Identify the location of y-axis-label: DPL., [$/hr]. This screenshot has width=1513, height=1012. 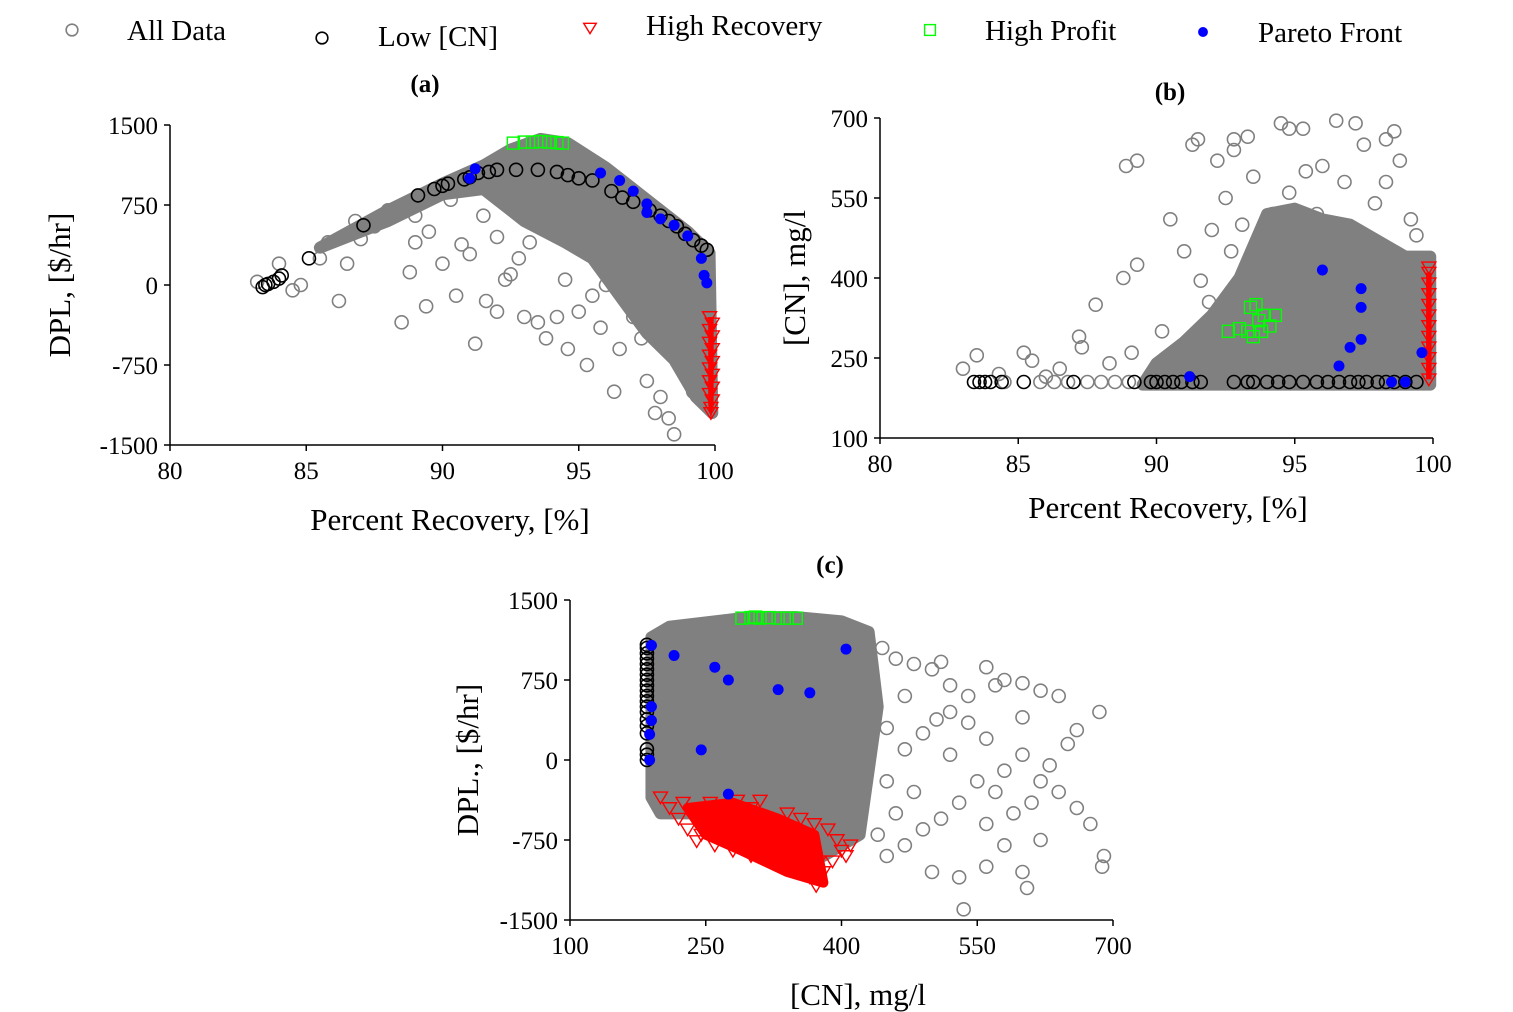
(467, 760).